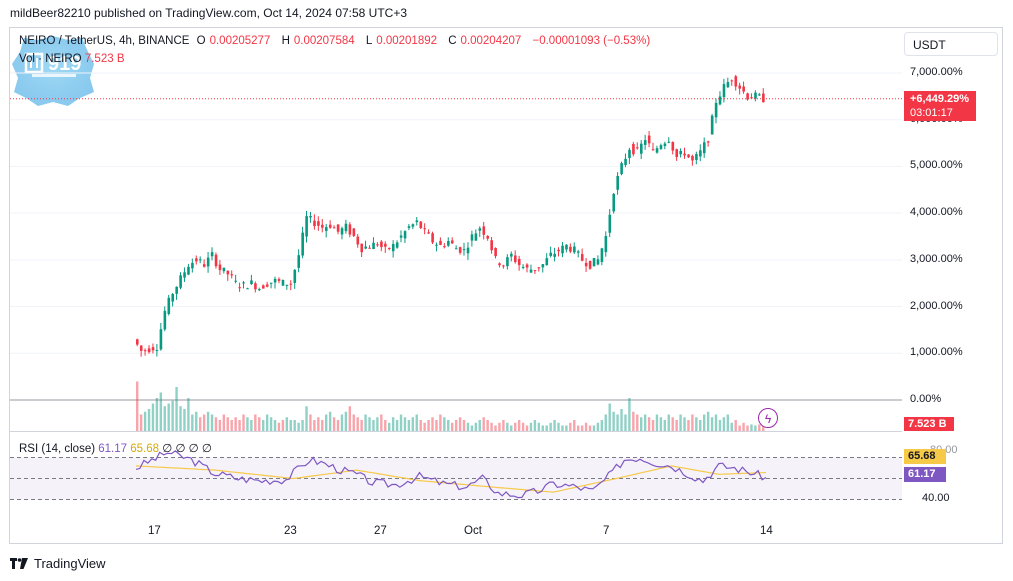 The image size is (1013, 581). Describe the element at coordinates (70, 563) in the screenshot. I see `footer-brand-label: TradingView` at that location.